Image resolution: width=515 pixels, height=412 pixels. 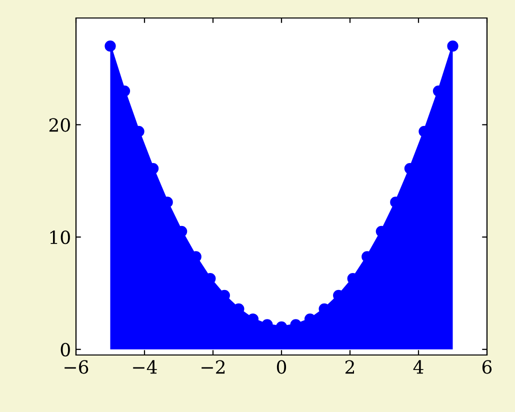 What do you see at coordinates (145, 367) in the screenshot?
I see `x-tick-label: −4` at bounding box center [145, 367].